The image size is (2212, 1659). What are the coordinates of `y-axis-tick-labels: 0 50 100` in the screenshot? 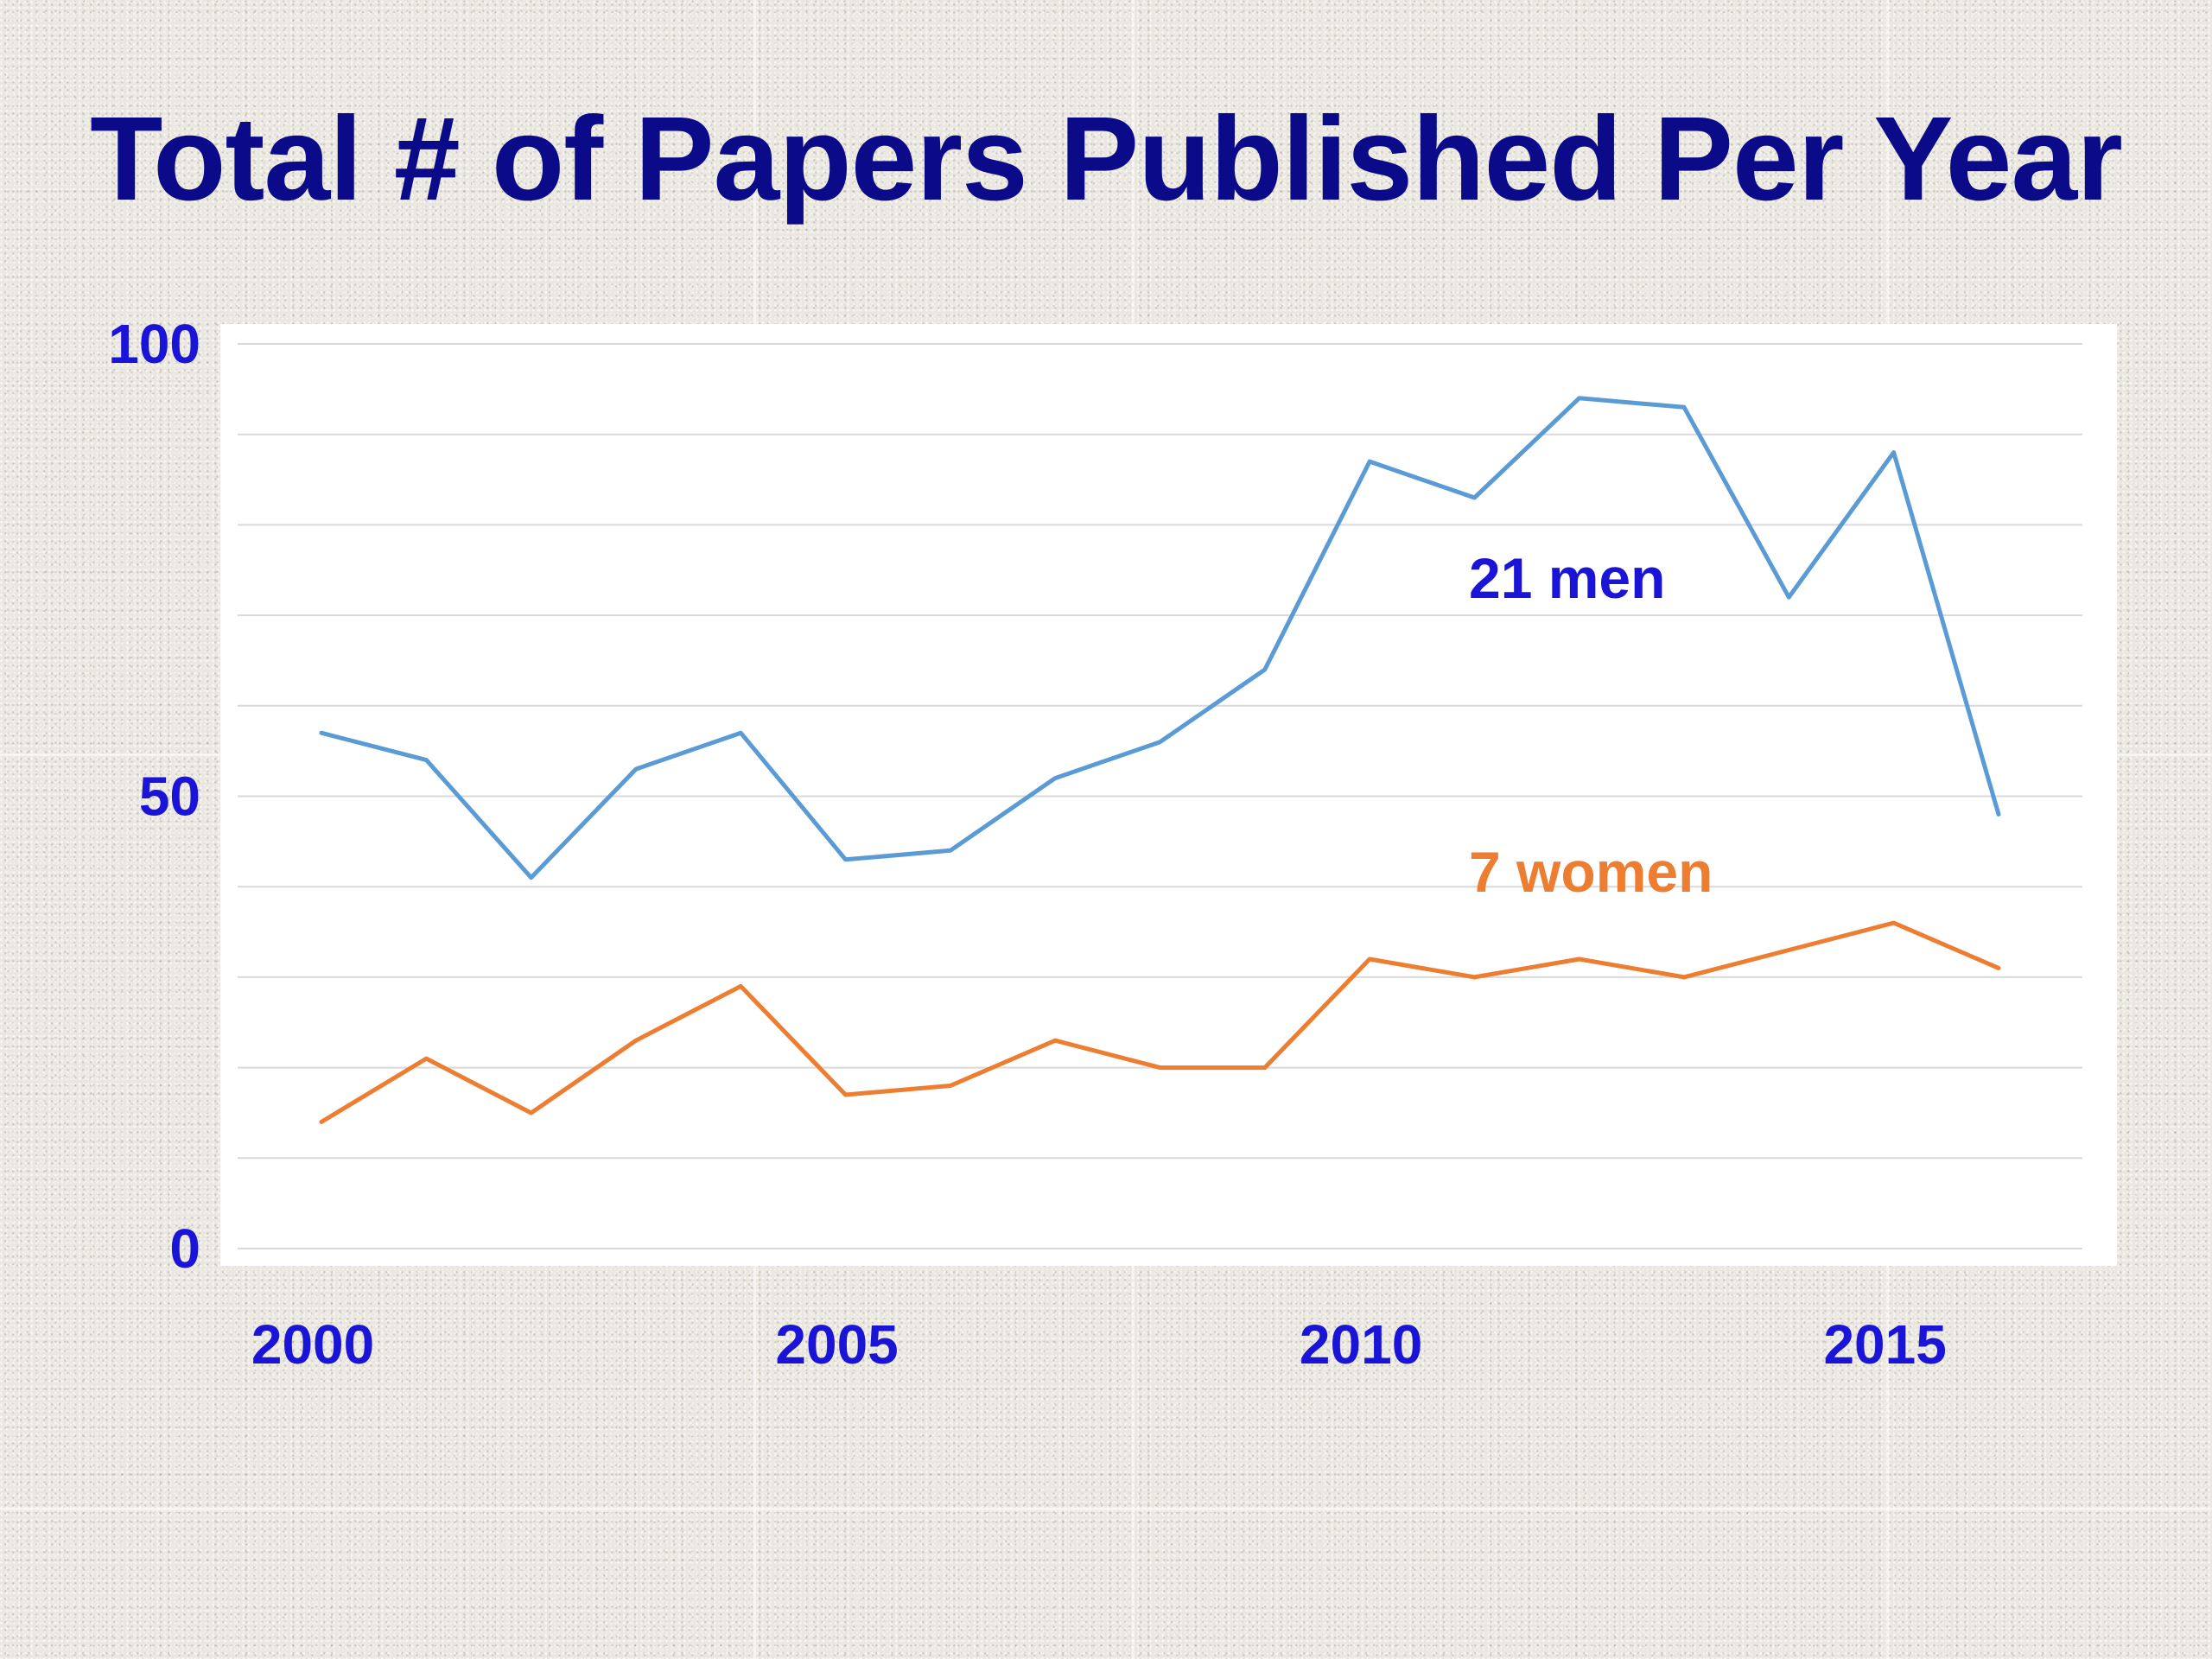 It's located at (154, 796).